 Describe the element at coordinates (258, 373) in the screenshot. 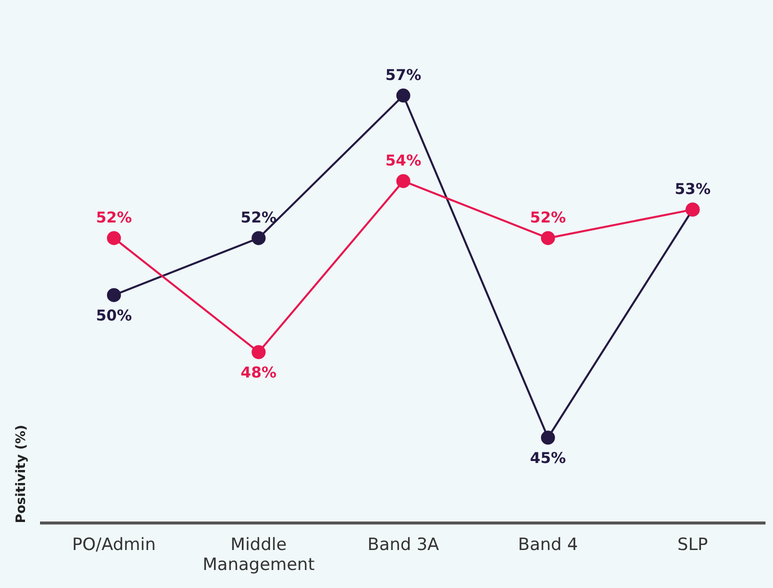

I see `data-label: 48%` at that location.